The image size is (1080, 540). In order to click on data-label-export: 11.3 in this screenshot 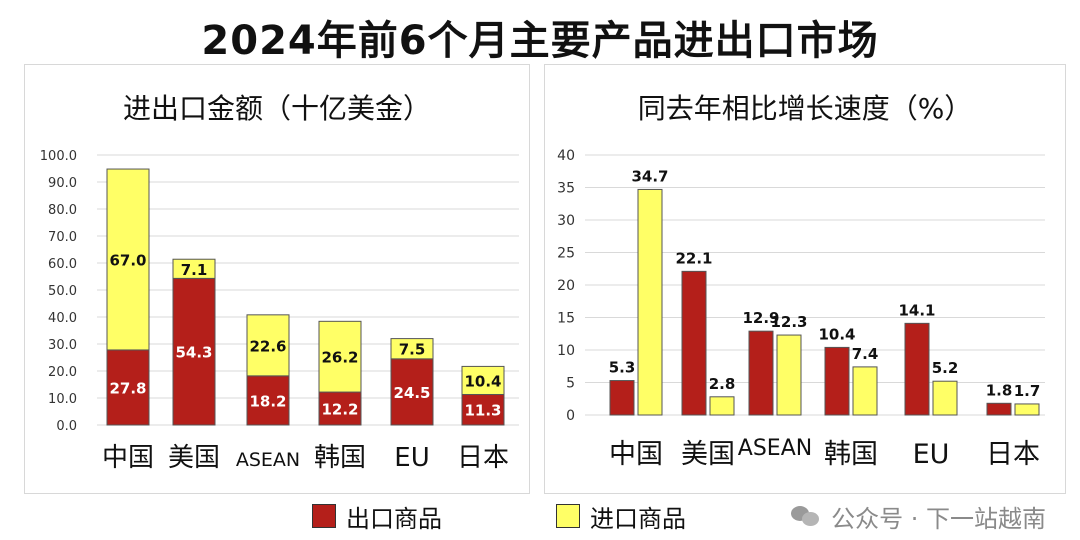, I will do `click(482, 411)`.